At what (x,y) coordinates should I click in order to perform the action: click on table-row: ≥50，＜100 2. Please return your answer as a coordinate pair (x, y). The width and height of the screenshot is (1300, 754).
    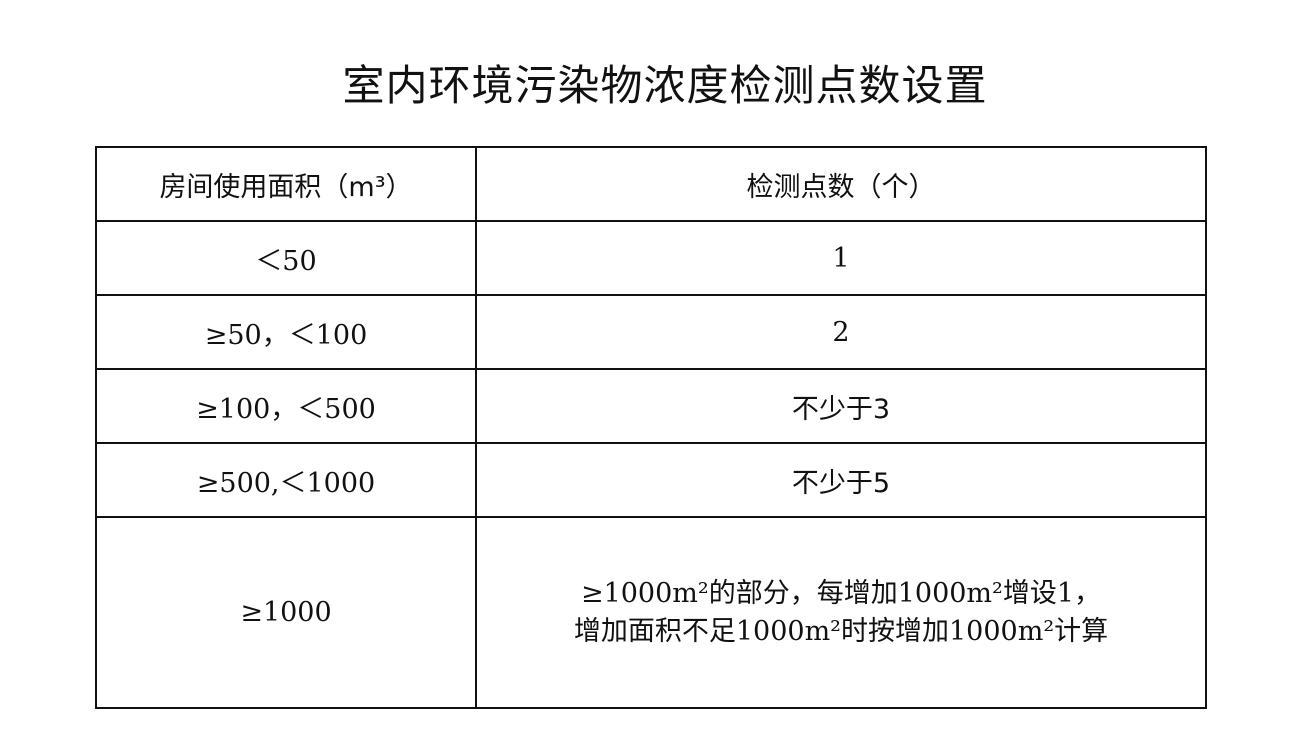
    Looking at the image, I should click on (651, 332).